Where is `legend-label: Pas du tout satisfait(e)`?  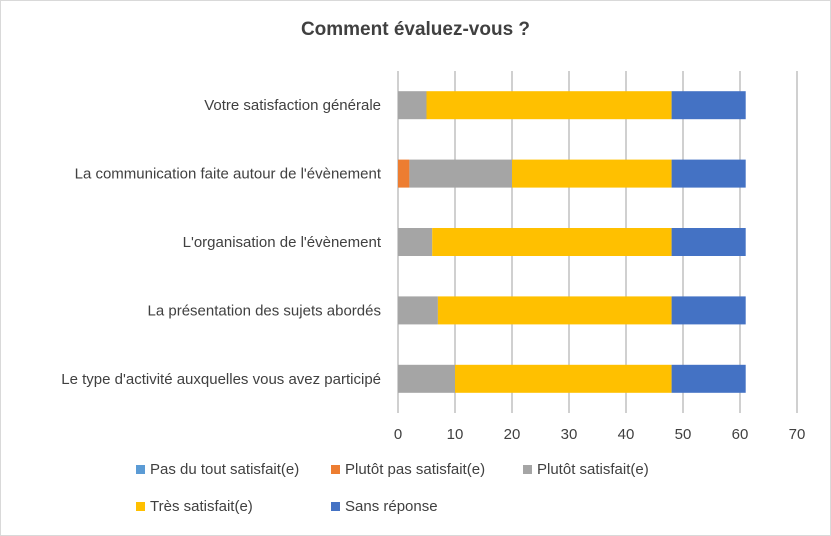
legend-label: Pas du tout satisfait(e) is located at coordinates (225, 469).